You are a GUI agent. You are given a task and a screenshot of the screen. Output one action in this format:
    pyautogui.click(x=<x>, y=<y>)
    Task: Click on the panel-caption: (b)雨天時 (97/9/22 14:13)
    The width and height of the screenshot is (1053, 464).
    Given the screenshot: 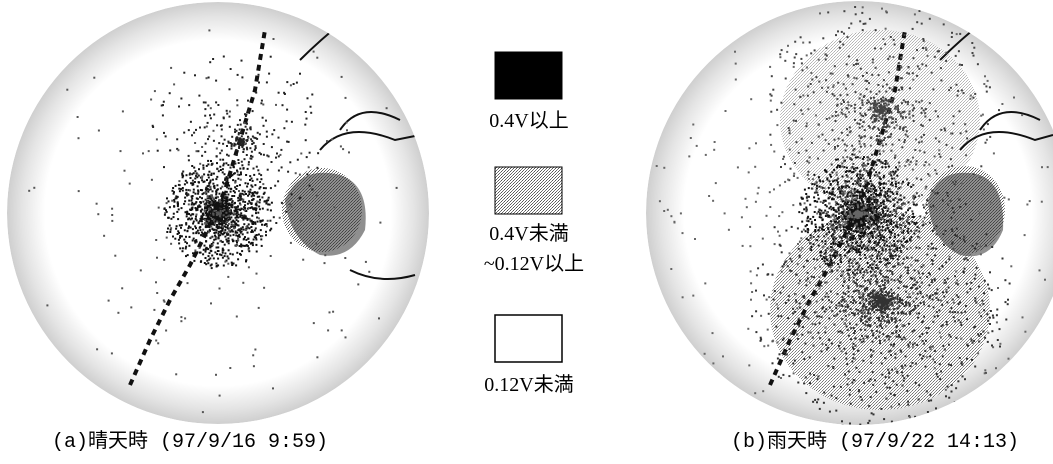 What is the action you would take?
    pyautogui.click(x=875, y=441)
    